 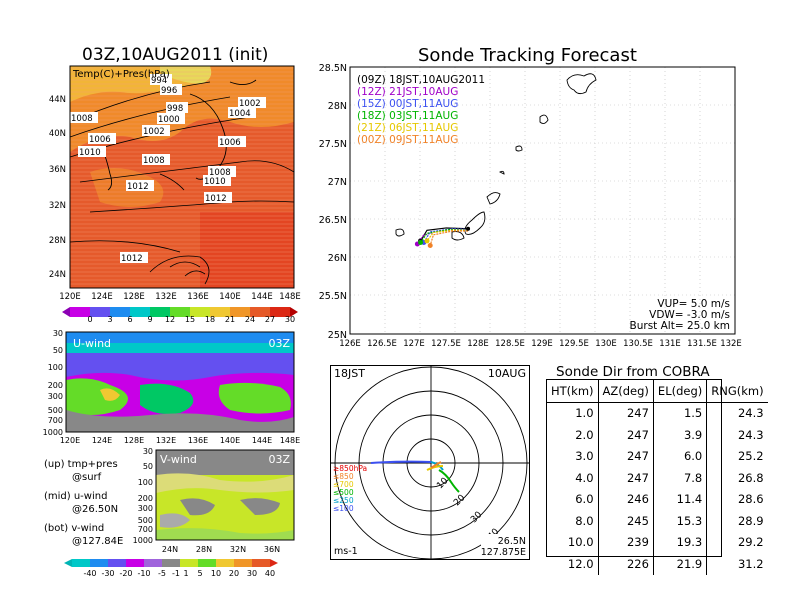 I want to click on svg-text: 1, so click(x=185, y=573).